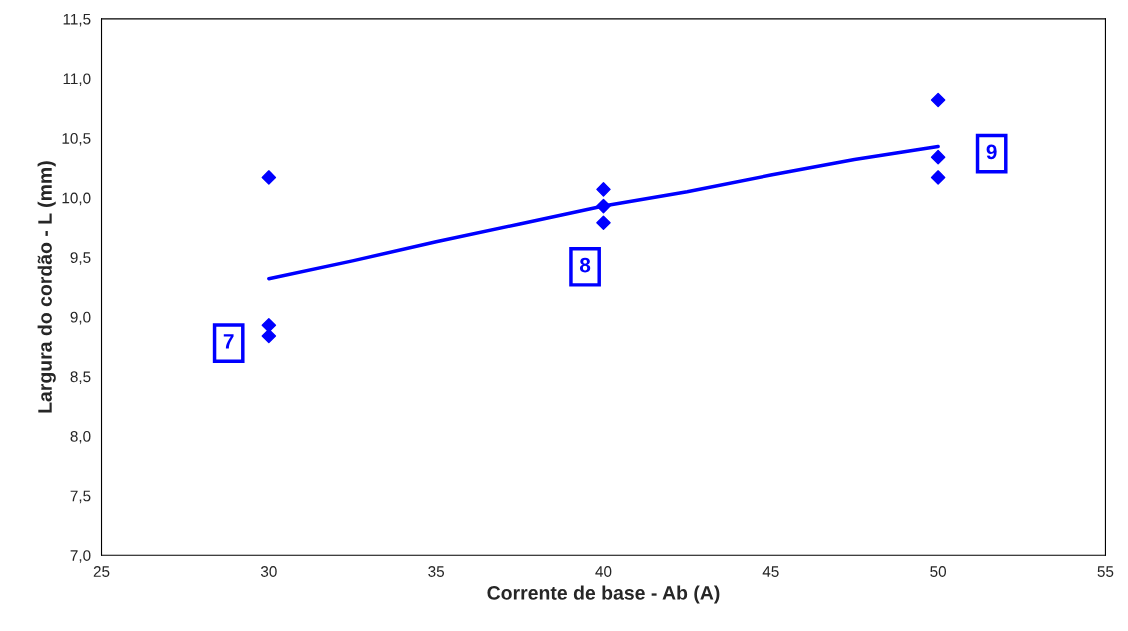 Image resolution: width=1128 pixels, height=631 pixels. I want to click on annotation: 7, so click(228, 341).